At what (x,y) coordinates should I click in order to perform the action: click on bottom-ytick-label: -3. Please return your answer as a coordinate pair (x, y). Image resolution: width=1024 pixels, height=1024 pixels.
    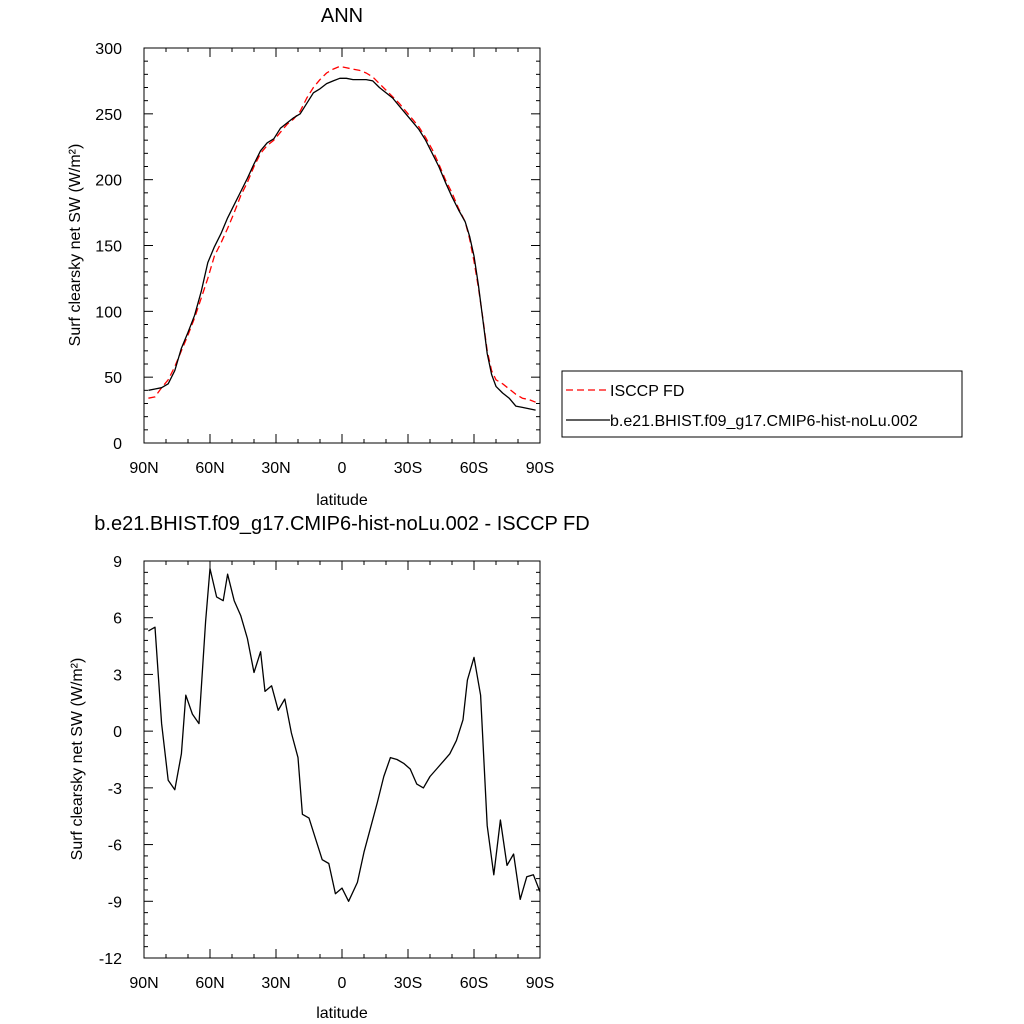
    Looking at the image, I should click on (115, 789).